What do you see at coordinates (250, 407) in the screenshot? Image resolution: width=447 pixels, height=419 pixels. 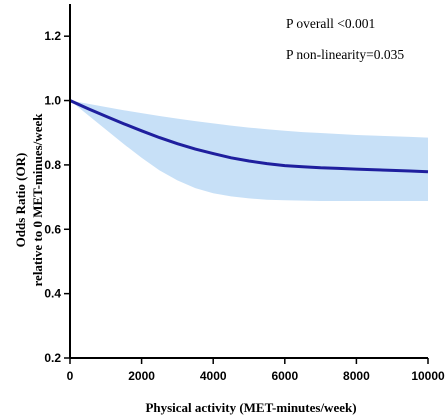 I see `x-axis-title: Physical activity (MET-minutes/week)` at bounding box center [250, 407].